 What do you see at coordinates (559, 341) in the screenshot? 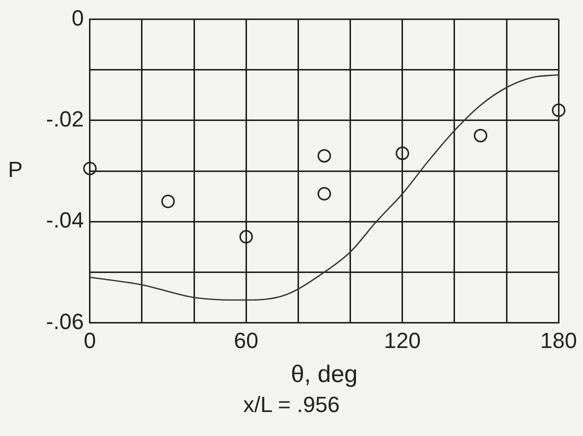
I see `x-tick-label: 180` at bounding box center [559, 341].